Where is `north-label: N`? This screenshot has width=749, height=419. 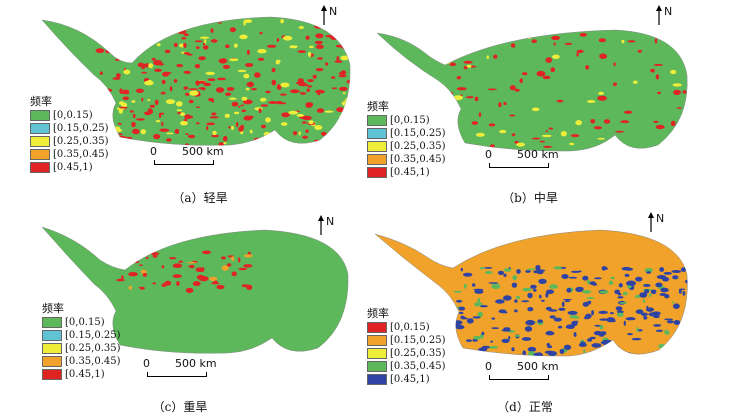
north-label: N is located at coordinates (660, 218).